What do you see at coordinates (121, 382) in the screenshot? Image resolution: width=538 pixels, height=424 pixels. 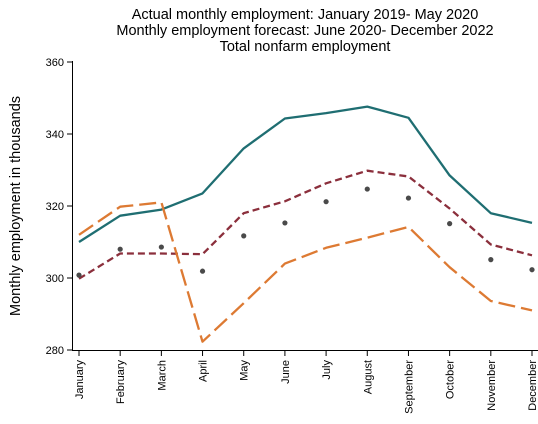 I see `x-tick-label: February` at bounding box center [121, 382].